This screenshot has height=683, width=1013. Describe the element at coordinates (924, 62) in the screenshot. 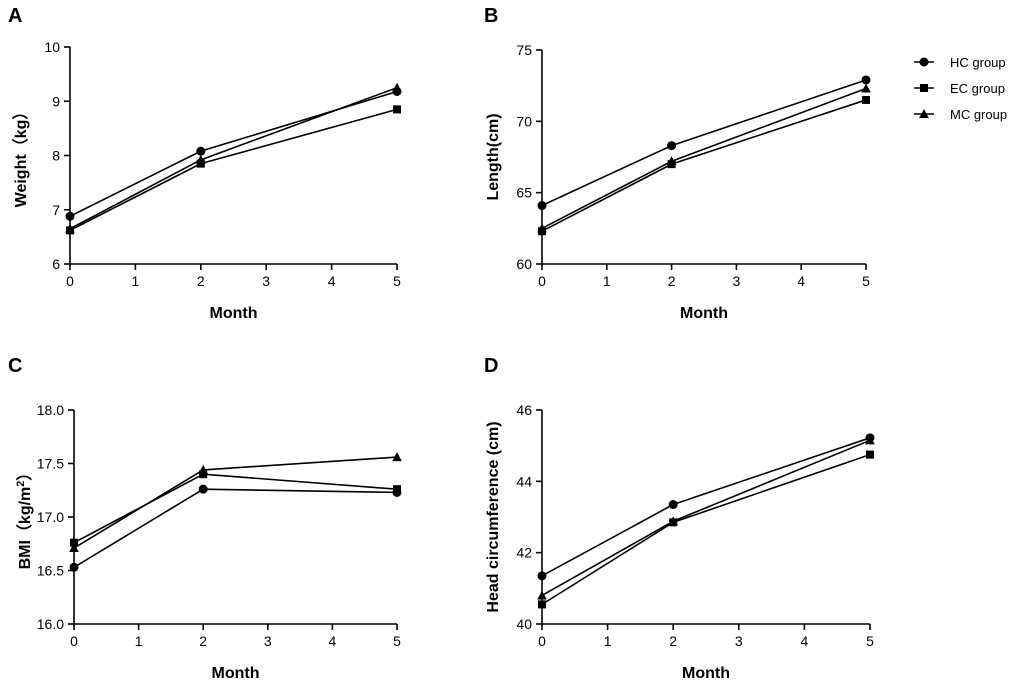

I see `legend-marker-circle` at that location.